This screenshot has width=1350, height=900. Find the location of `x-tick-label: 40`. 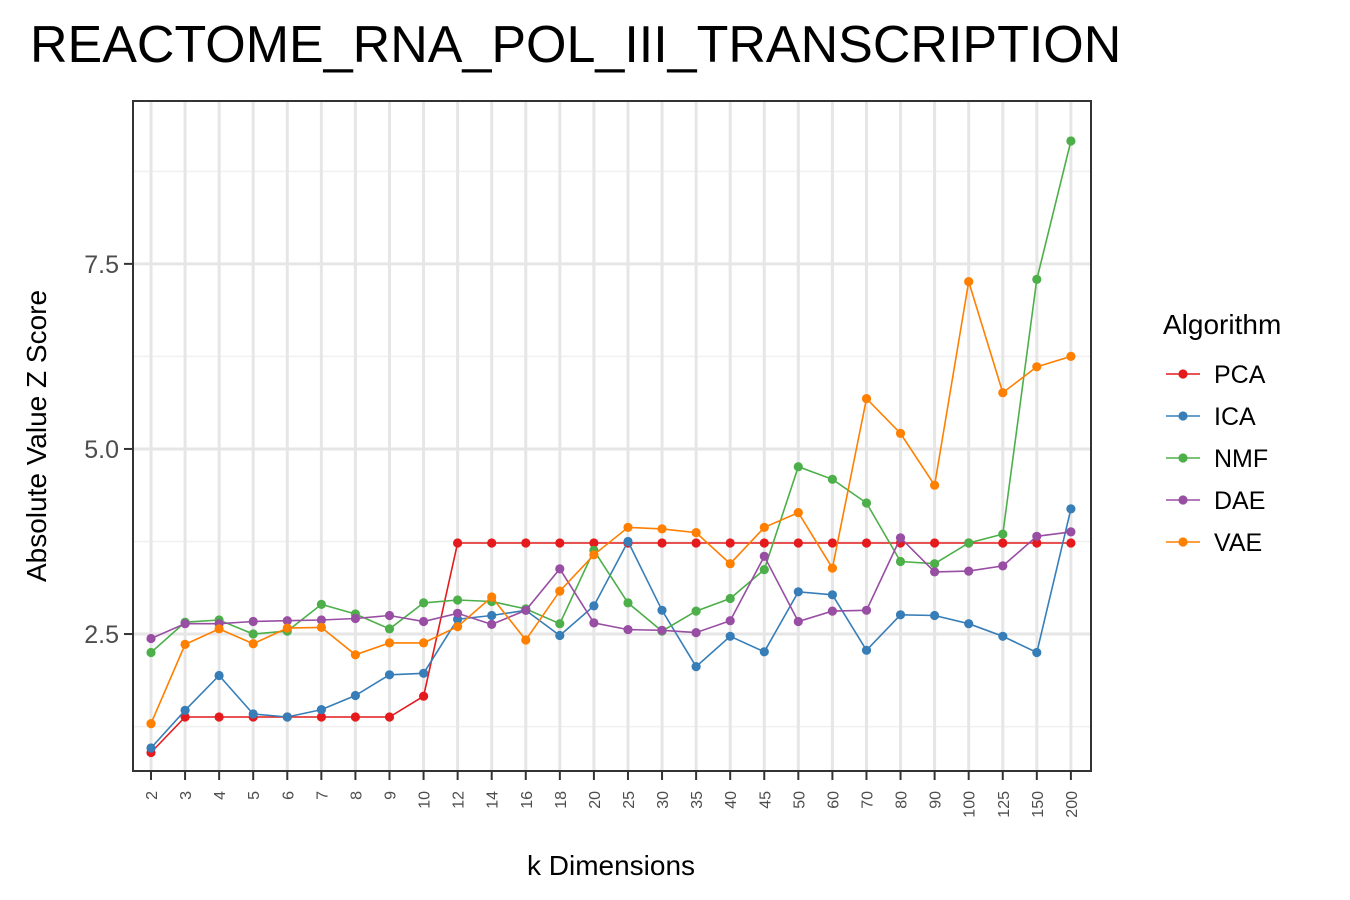

x-tick-label: 40 is located at coordinates (731, 800).